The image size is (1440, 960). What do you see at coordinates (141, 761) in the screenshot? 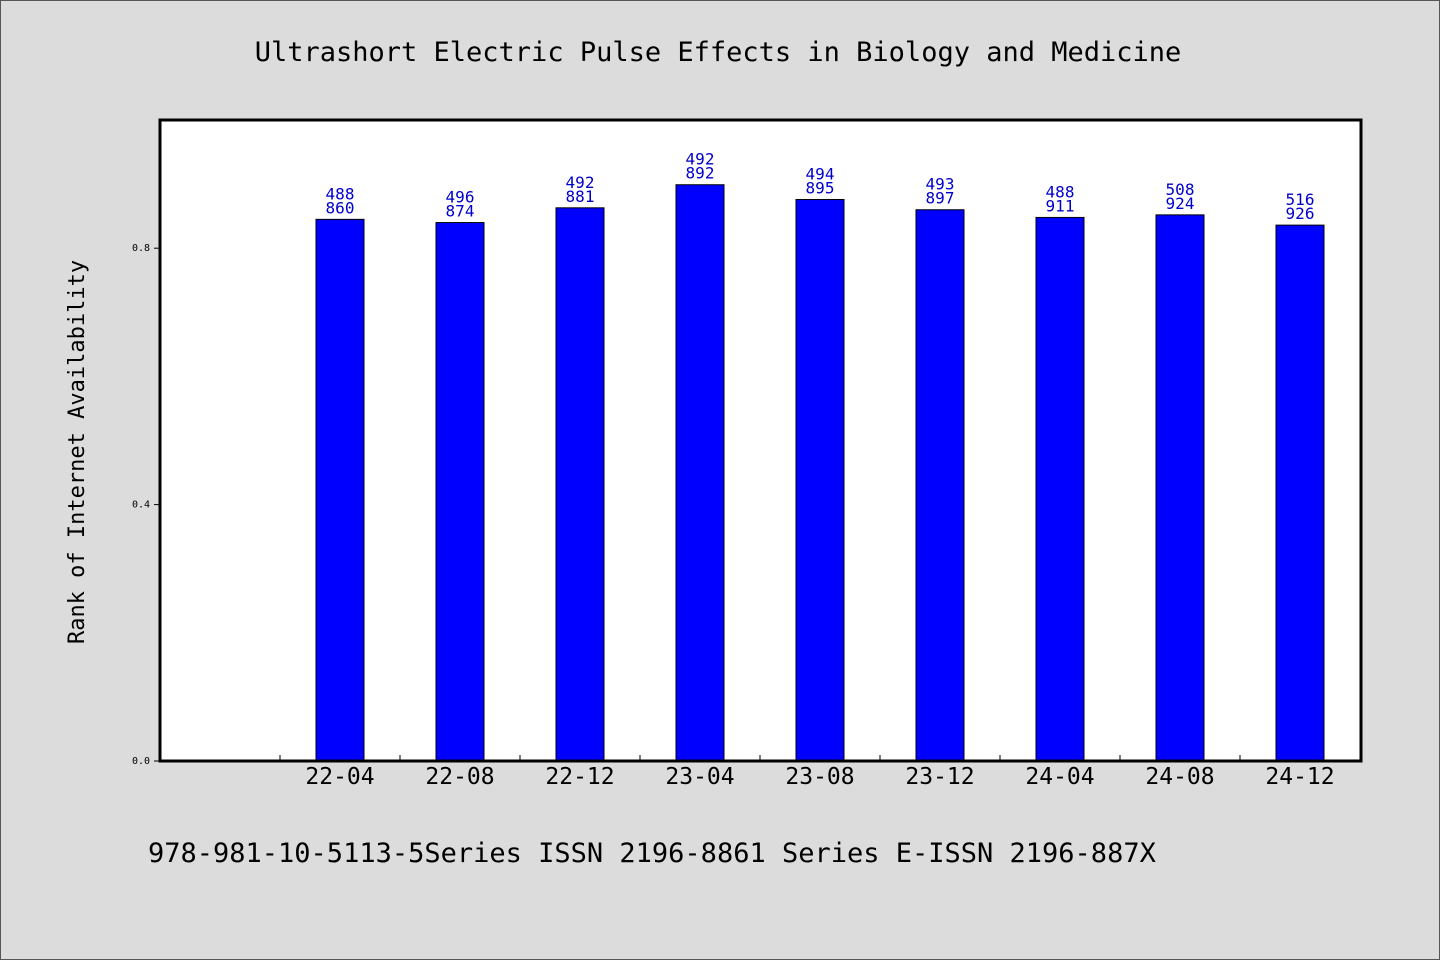
I see `y-tick-label-0.0: 0.0` at bounding box center [141, 761].